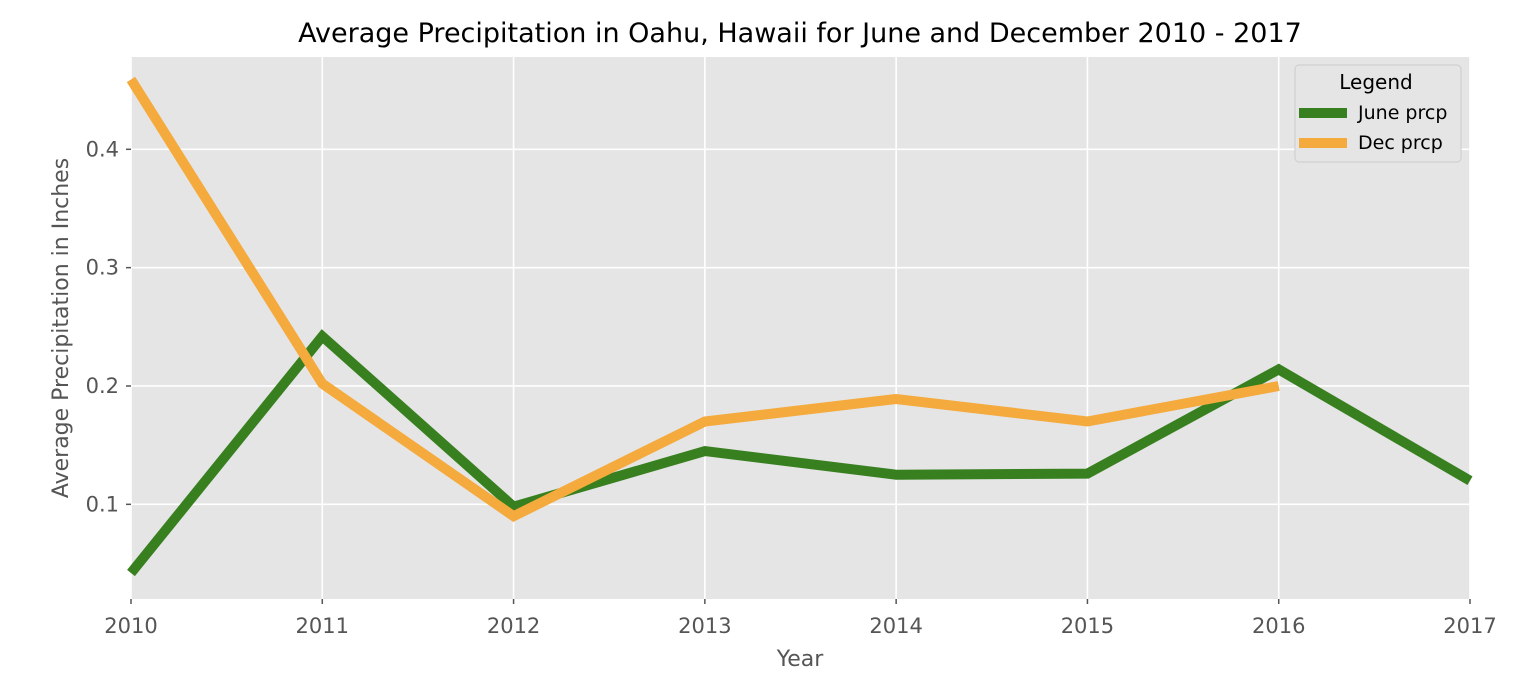  What do you see at coordinates (800, 659) in the screenshot?
I see `x-axis-label: Year` at bounding box center [800, 659].